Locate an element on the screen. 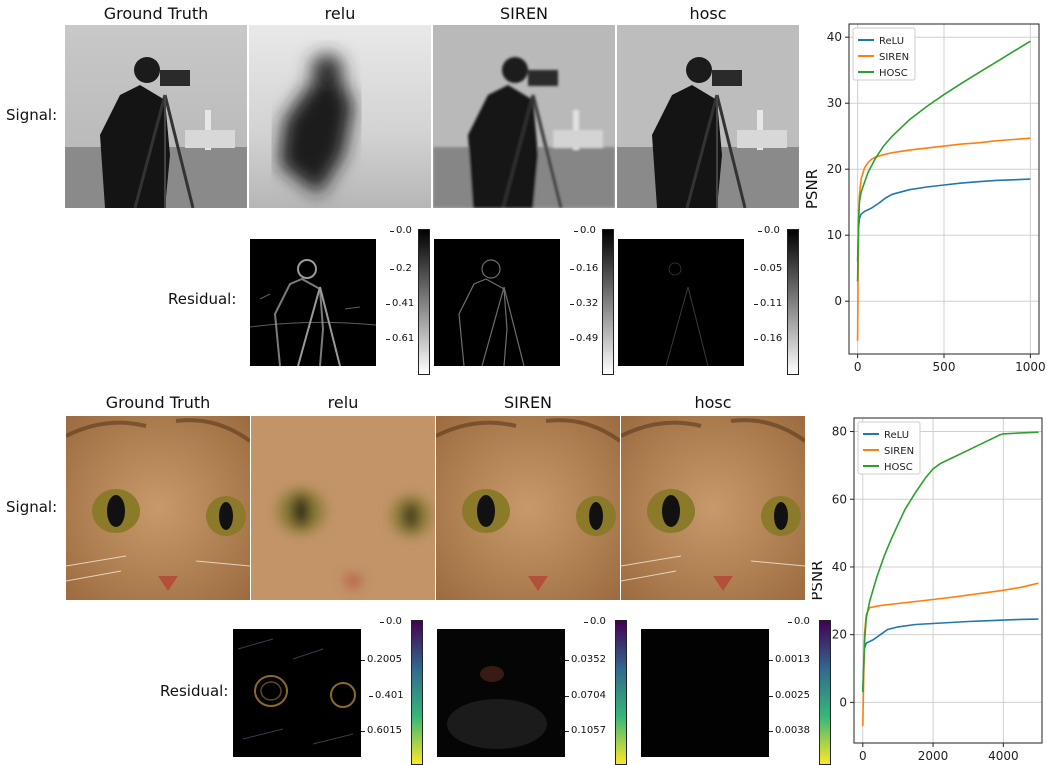 This screenshot has width=1047, height=765. residual-relu-cameraman is located at coordinates (313, 302).